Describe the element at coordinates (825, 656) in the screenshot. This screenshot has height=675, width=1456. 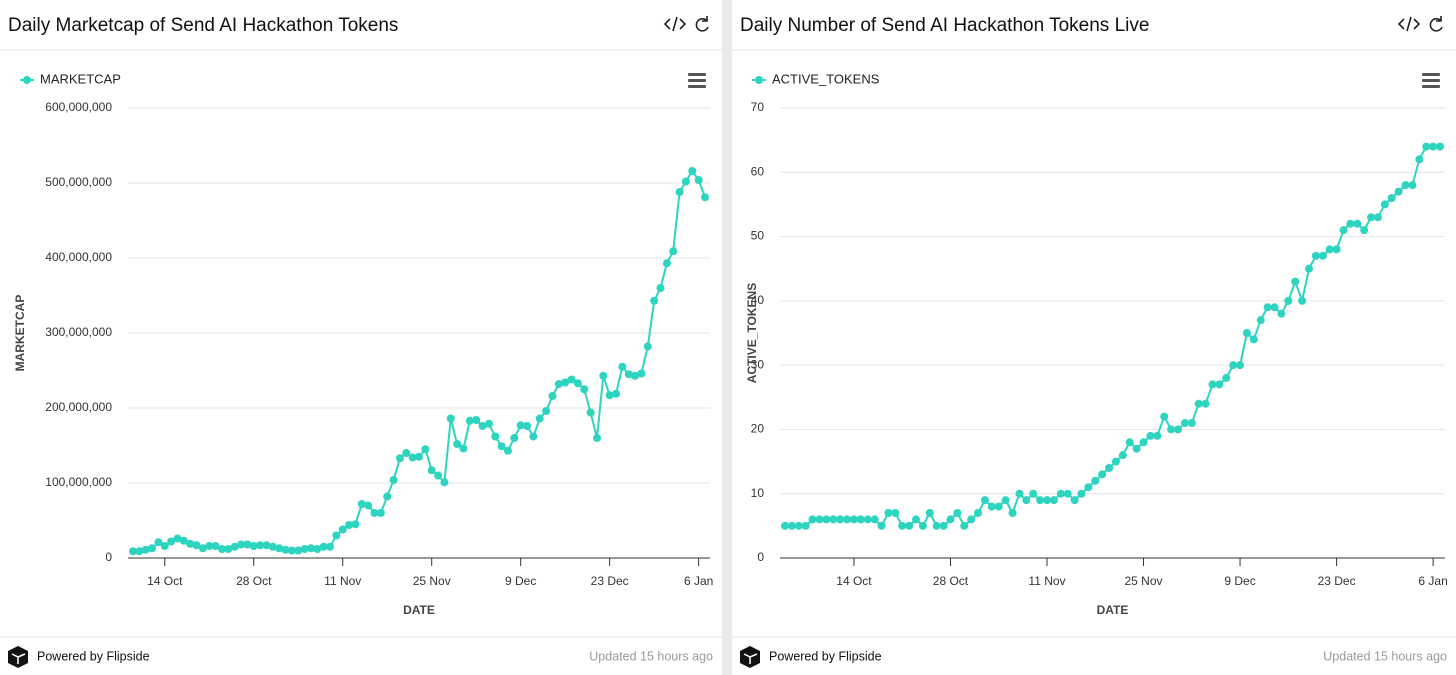
I see `footer-brand: Powered by Flipside` at that location.